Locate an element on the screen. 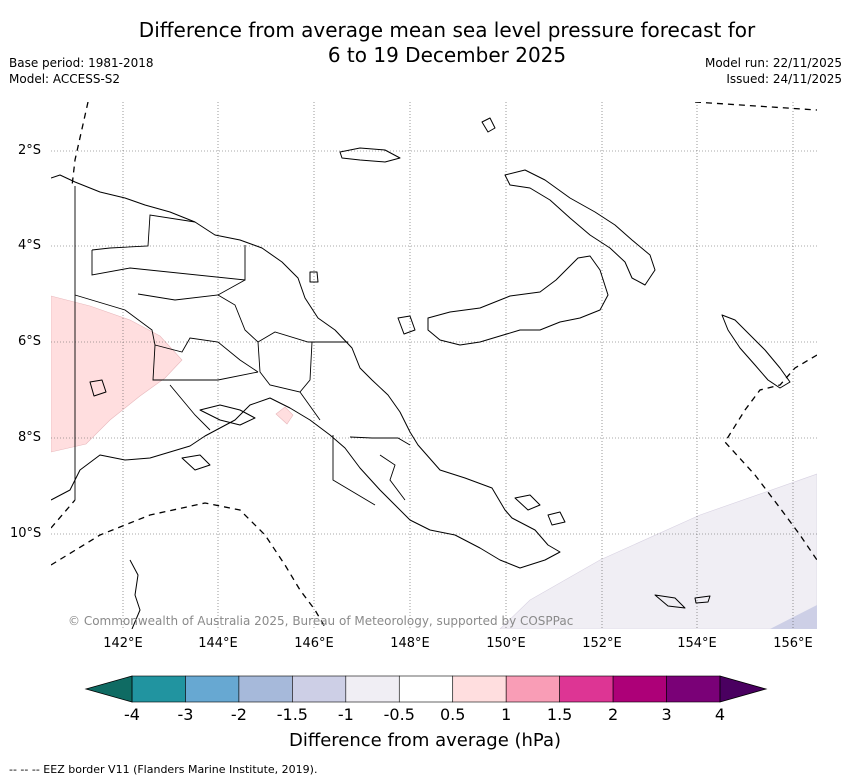  manus-island is located at coordinates (370, 155).